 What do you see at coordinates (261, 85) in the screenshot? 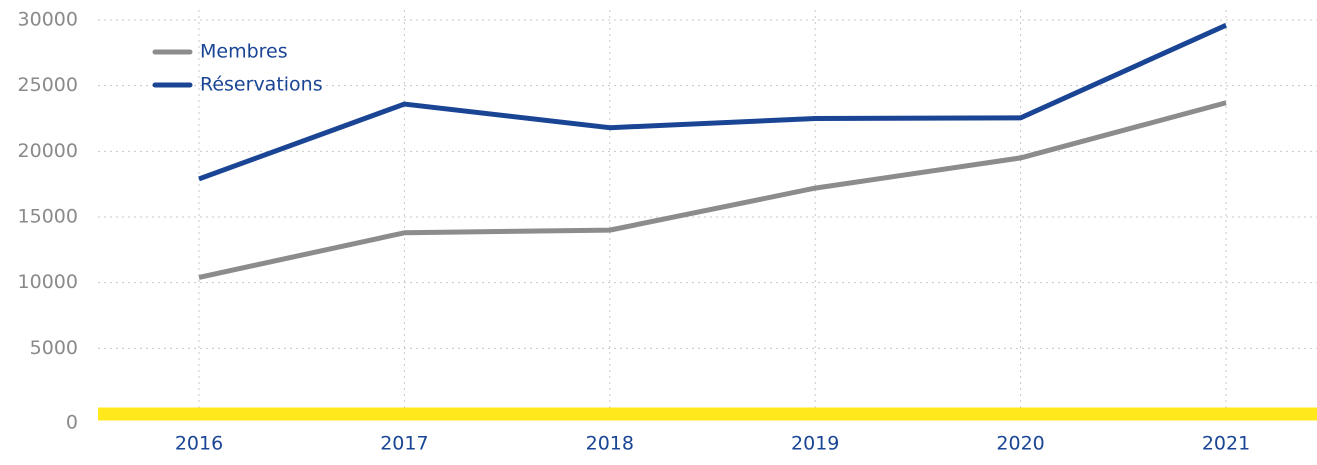
I see `legend-label: Réservations` at bounding box center [261, 85].